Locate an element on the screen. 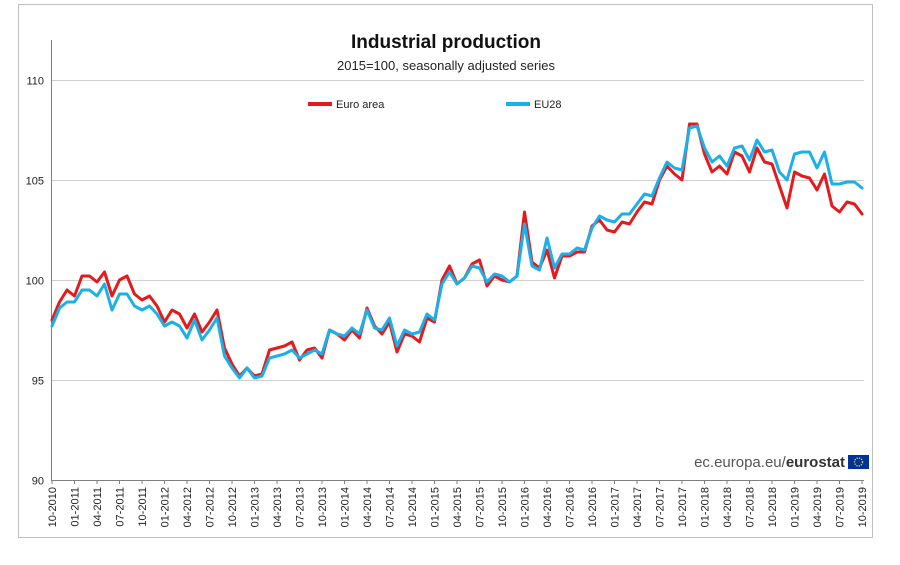 The image size is (900, 565). legend-label-euro-area: Euro area is located at coordinates (360, 105).